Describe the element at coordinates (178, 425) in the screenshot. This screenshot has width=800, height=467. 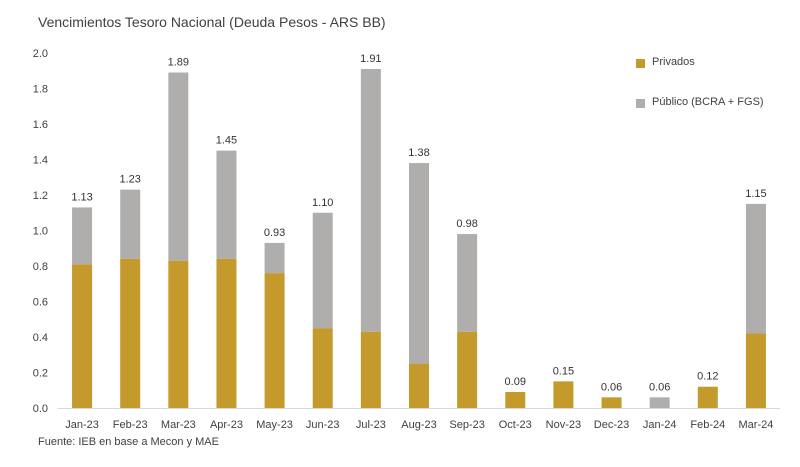
I see `x-tick-label: Mar-23` at that location.